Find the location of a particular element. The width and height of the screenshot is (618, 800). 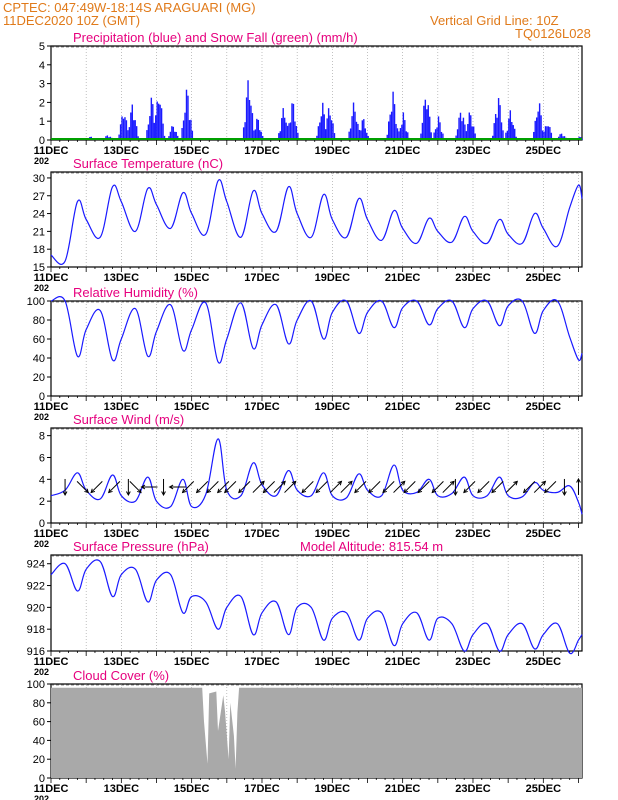

wind-xtick-label: 19DEC is located at coordinates (333, 534).